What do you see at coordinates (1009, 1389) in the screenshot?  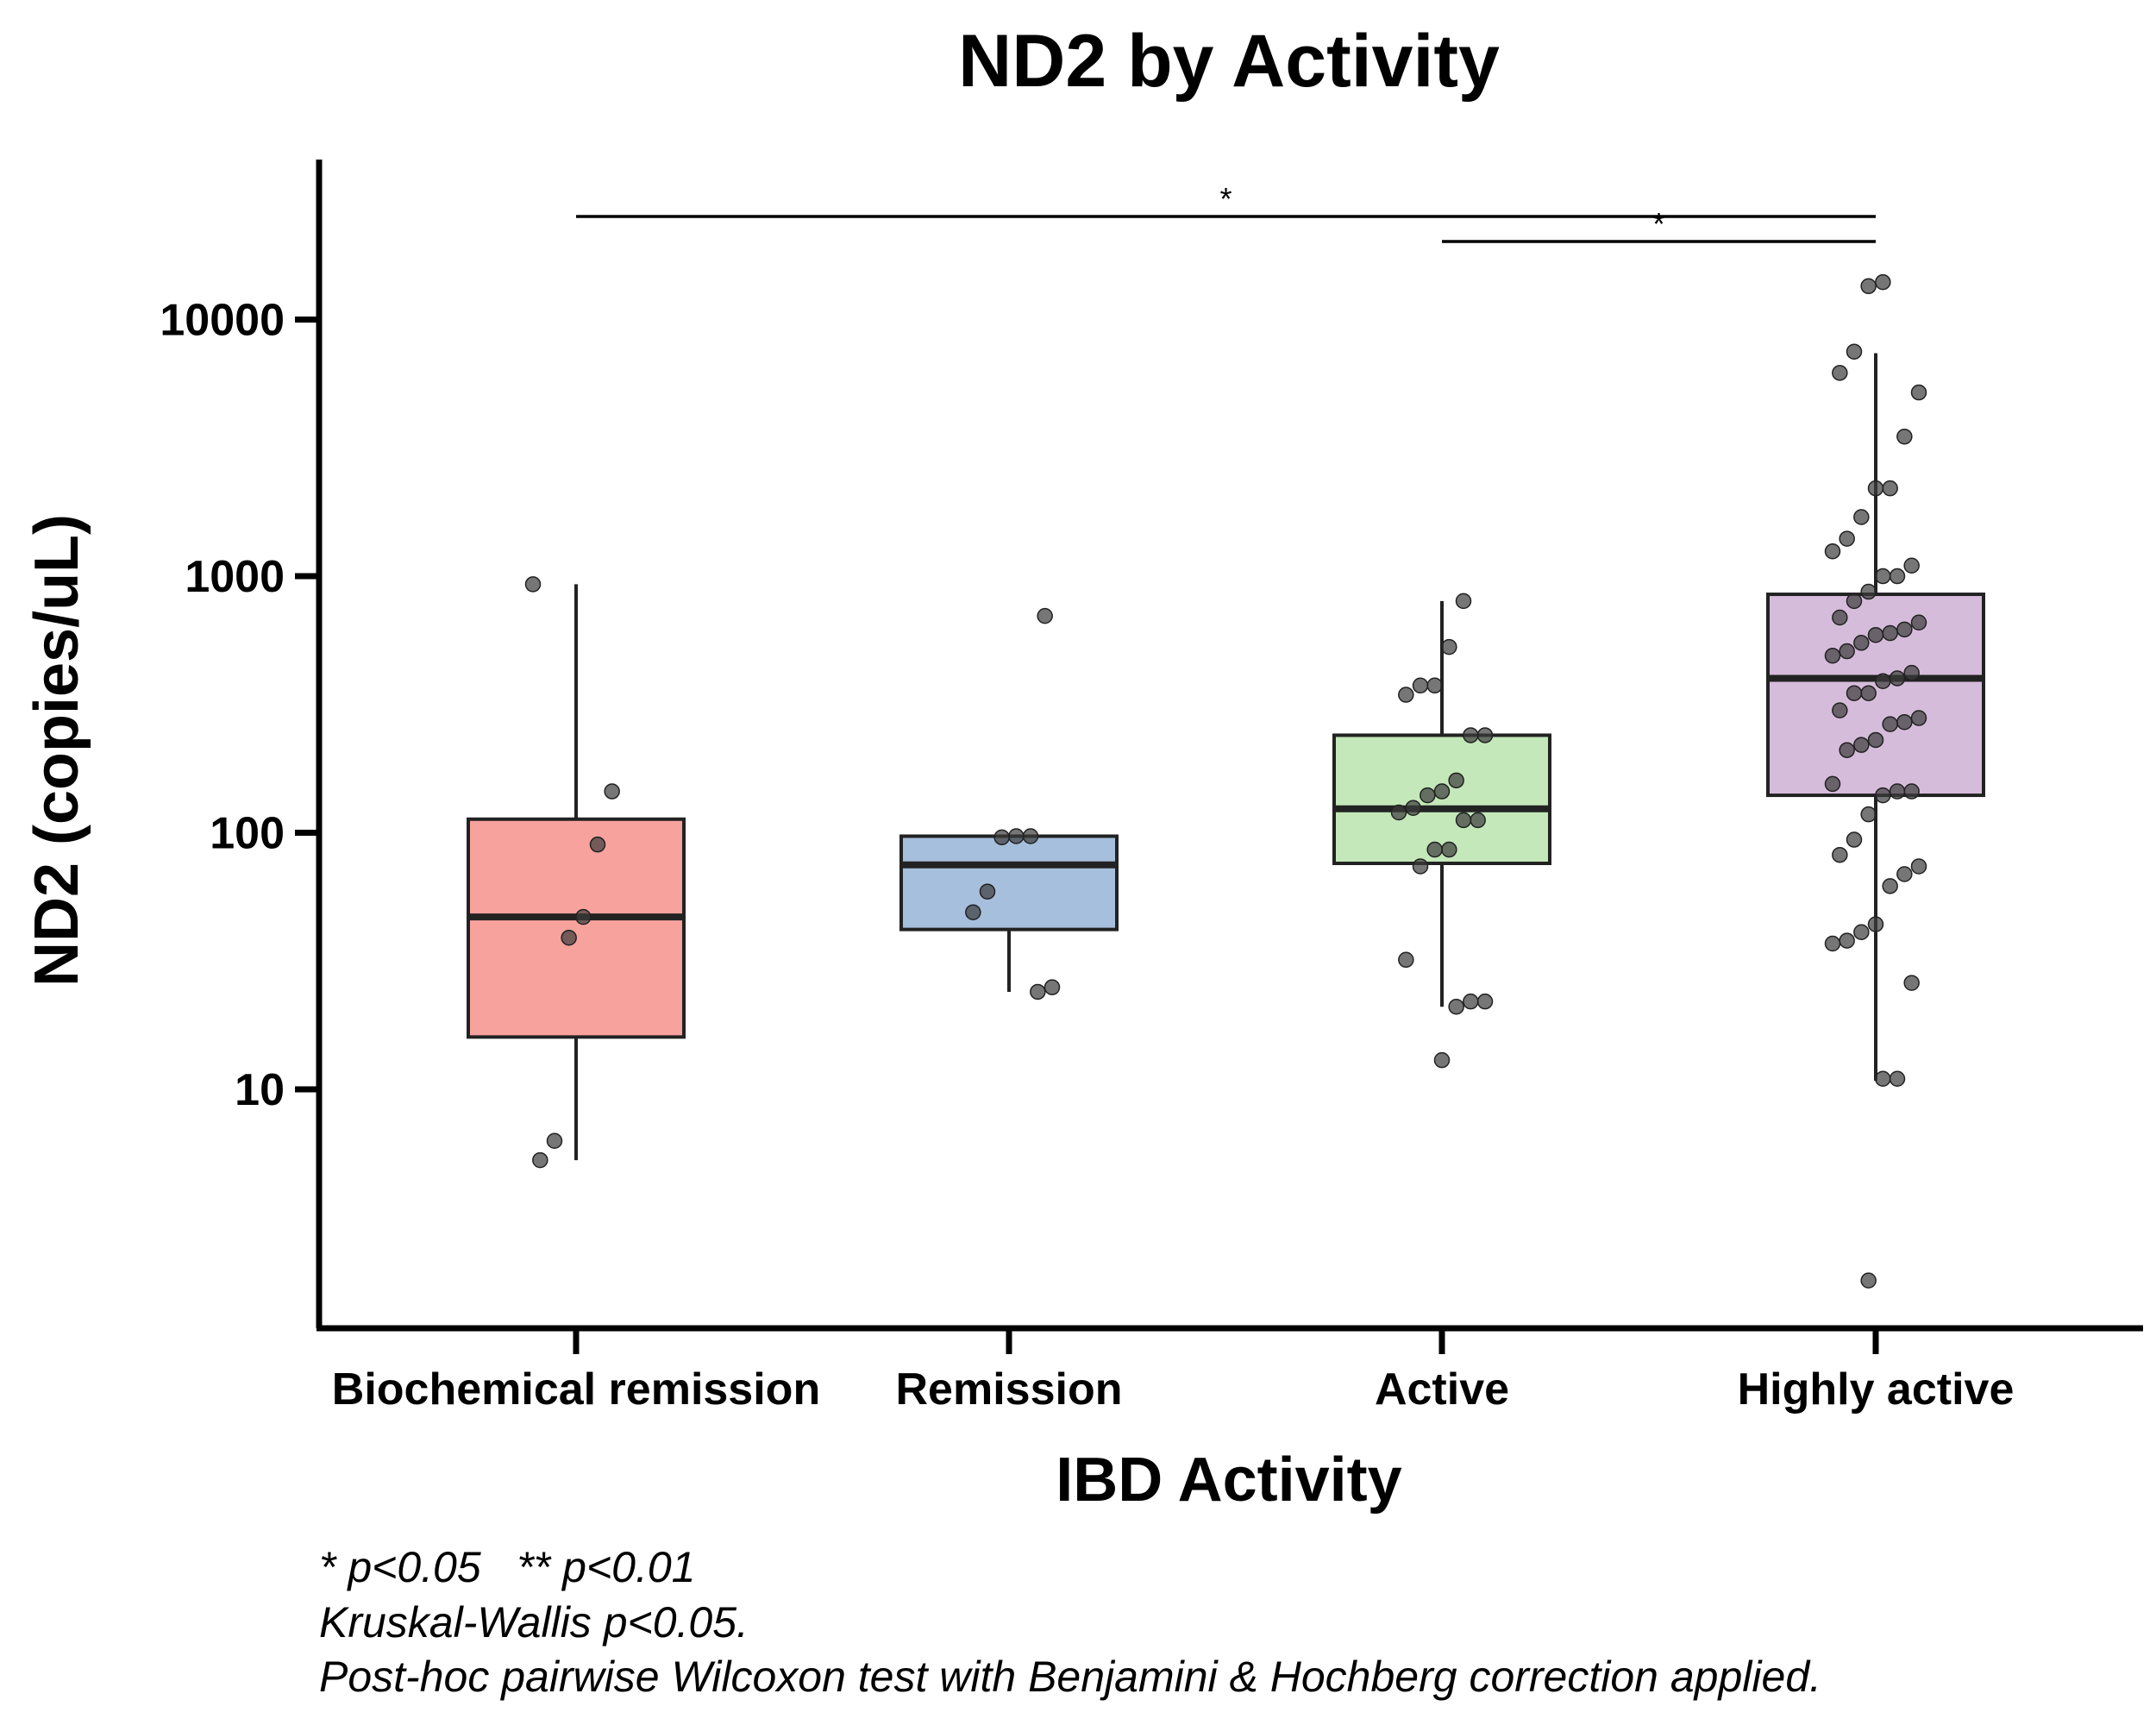 I see `x-tick-label-remission: Remission` at bounding box center [1009, 1389].